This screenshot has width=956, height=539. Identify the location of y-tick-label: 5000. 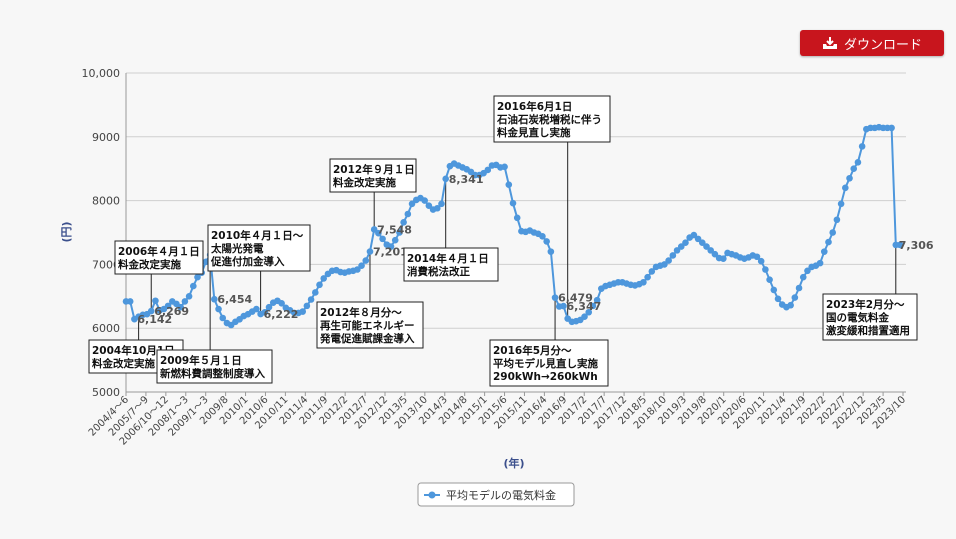
(106, 392).